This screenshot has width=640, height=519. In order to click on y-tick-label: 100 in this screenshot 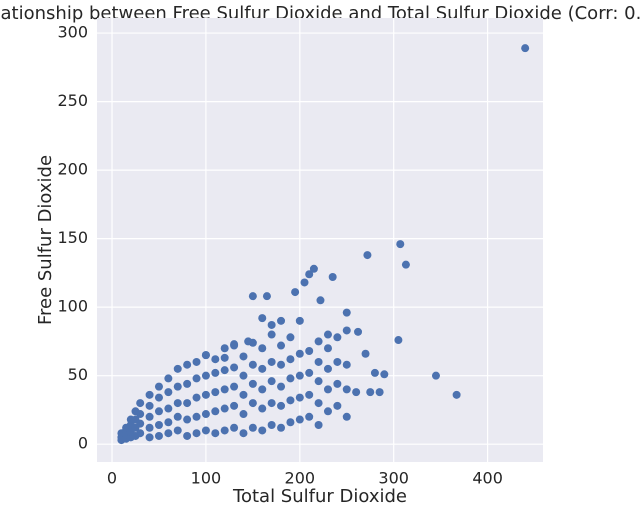, I will do `click(72, 306)`.